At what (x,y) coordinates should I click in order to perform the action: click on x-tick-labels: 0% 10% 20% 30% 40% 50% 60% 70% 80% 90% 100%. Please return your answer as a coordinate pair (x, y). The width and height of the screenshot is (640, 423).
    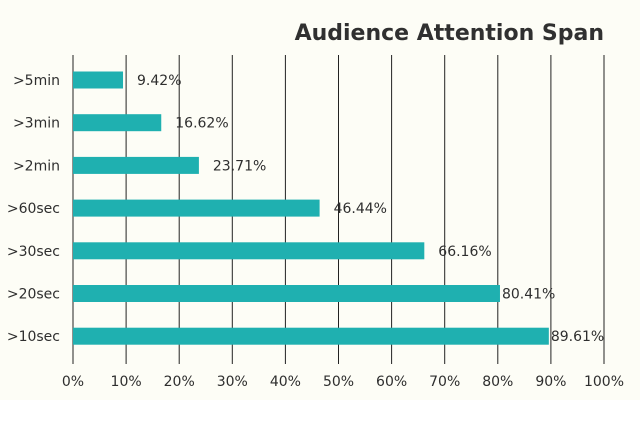
    Looking at the image, I should click on (343, 382).